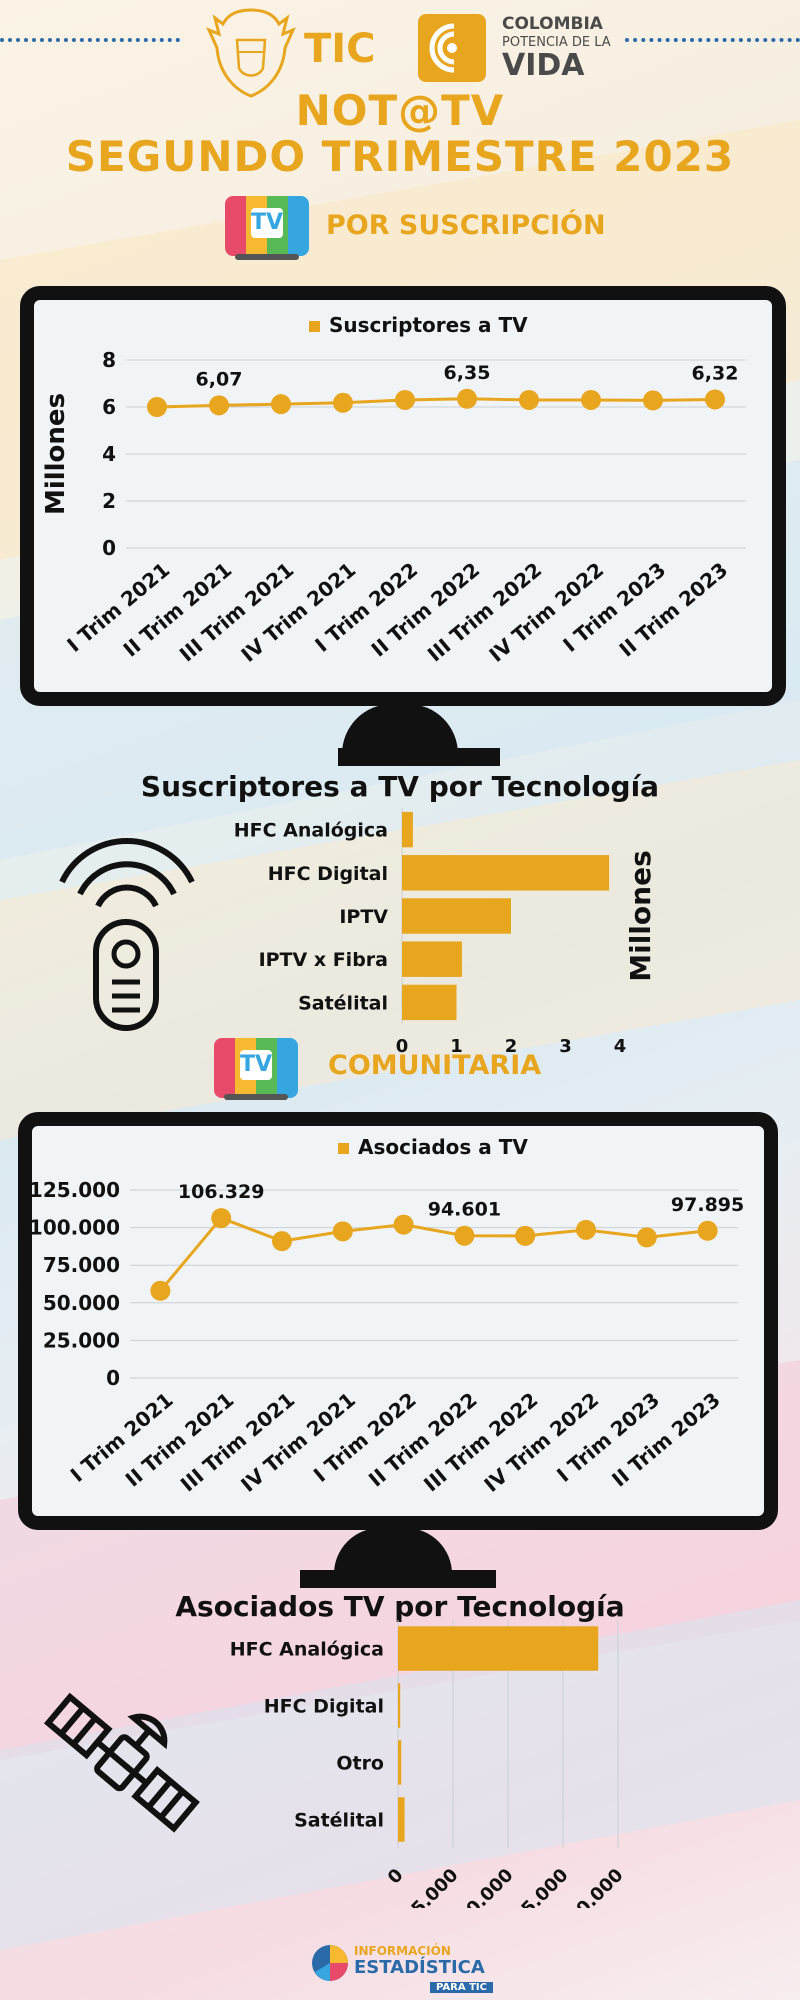  What do you see at coordinates (419, 1967) in the screenshot?
I see `footer-line2: ESTADÍSTICA` at bounding box center [419, 1967].